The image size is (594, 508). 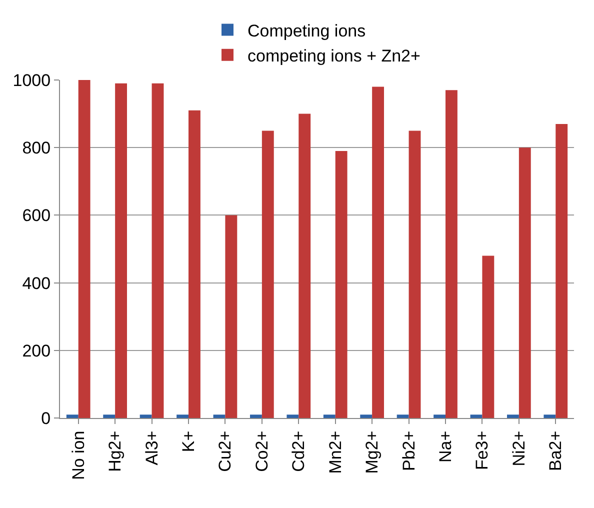 I want to click on x-tick-label: Pb2+, so click(x=408, y=450).